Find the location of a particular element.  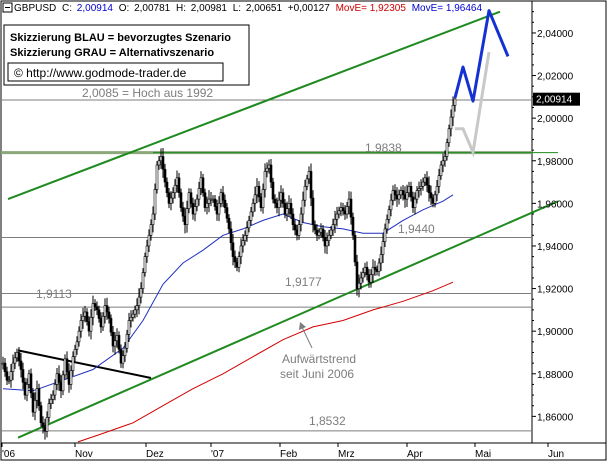

header-close: 2,00914 is located at coordinates (95, 8).